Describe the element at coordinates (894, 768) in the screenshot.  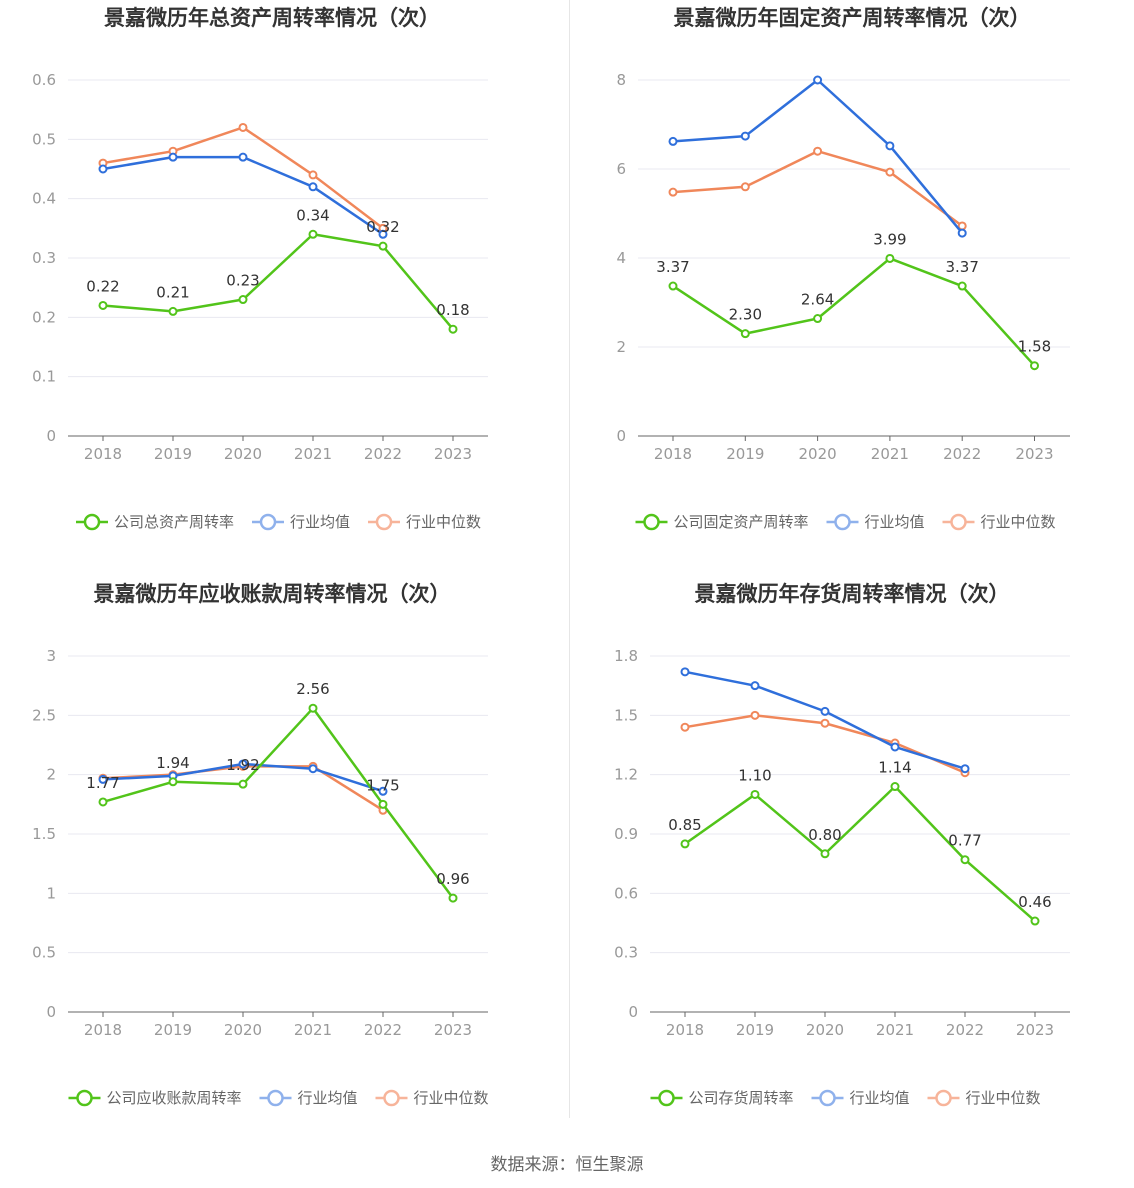
I see `data-label: 1.14` at that location.